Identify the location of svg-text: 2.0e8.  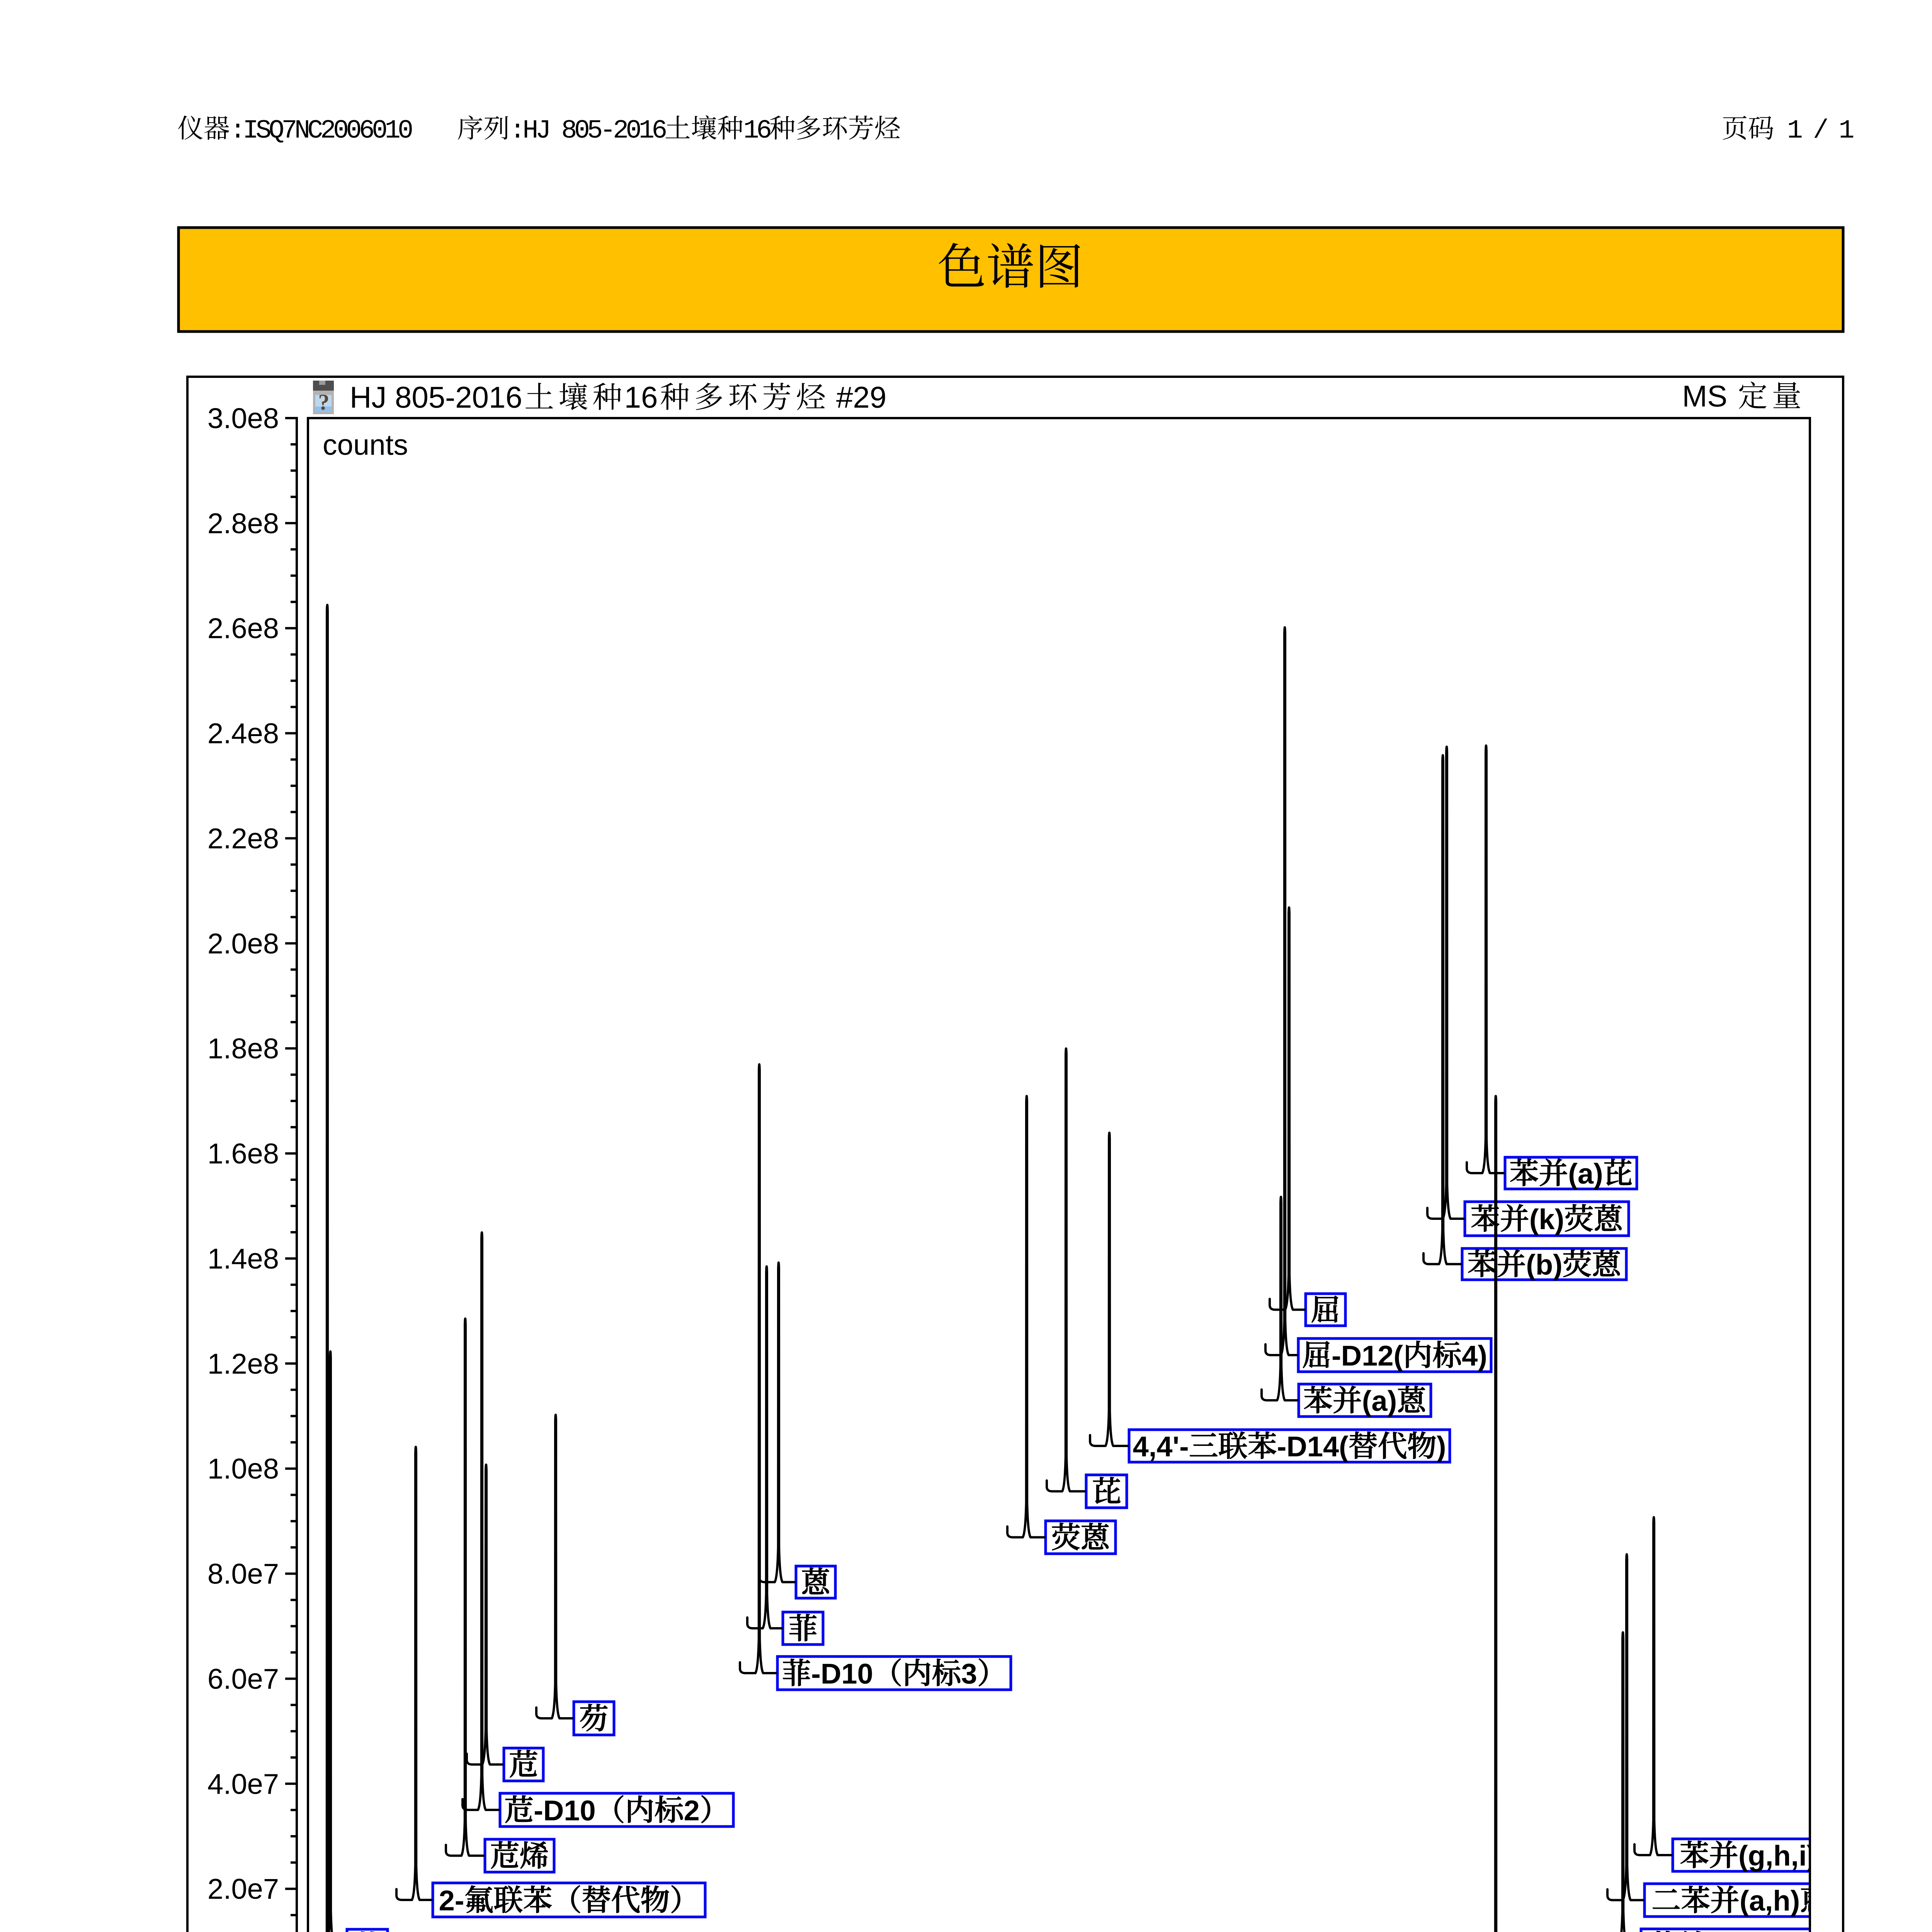
(243, 943).